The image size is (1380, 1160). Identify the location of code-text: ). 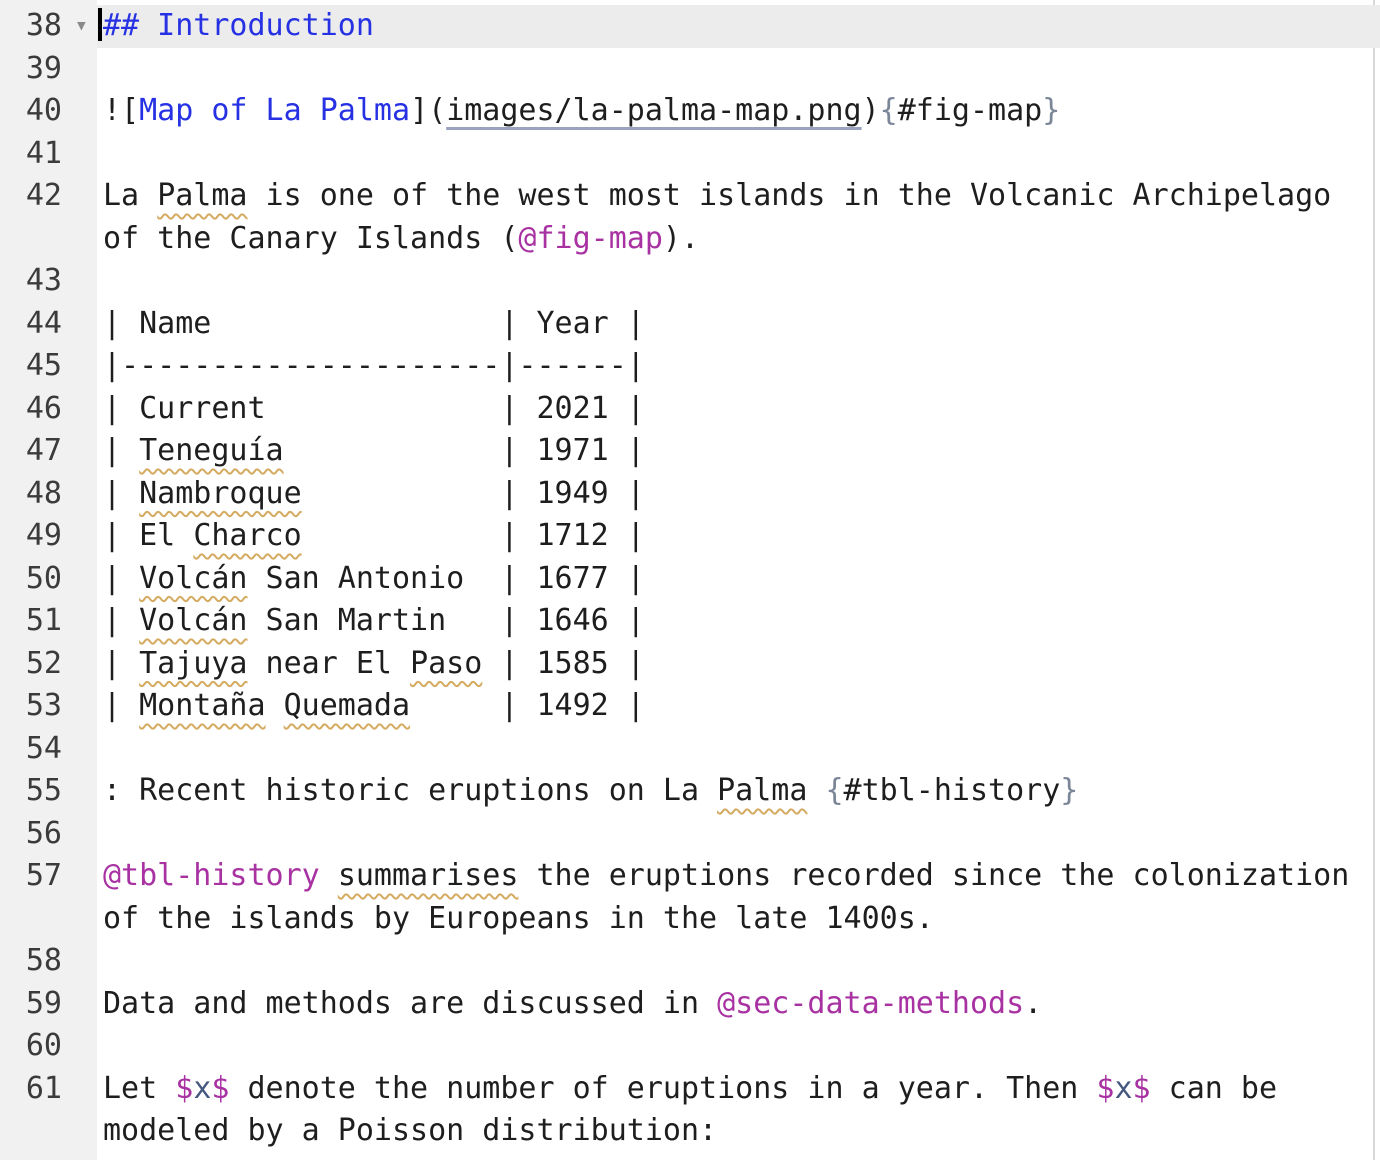
(870, 110).